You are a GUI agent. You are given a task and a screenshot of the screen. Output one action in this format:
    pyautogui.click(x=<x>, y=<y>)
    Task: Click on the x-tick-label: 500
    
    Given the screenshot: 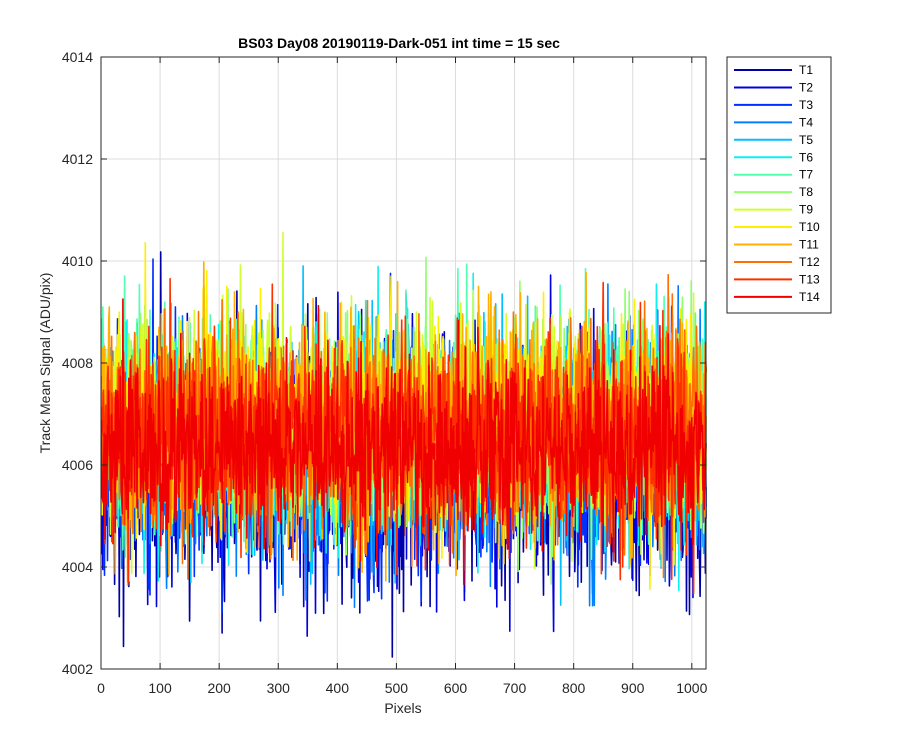 What is the action you would take?
    pyautogui.click(x=397, y=688)
    